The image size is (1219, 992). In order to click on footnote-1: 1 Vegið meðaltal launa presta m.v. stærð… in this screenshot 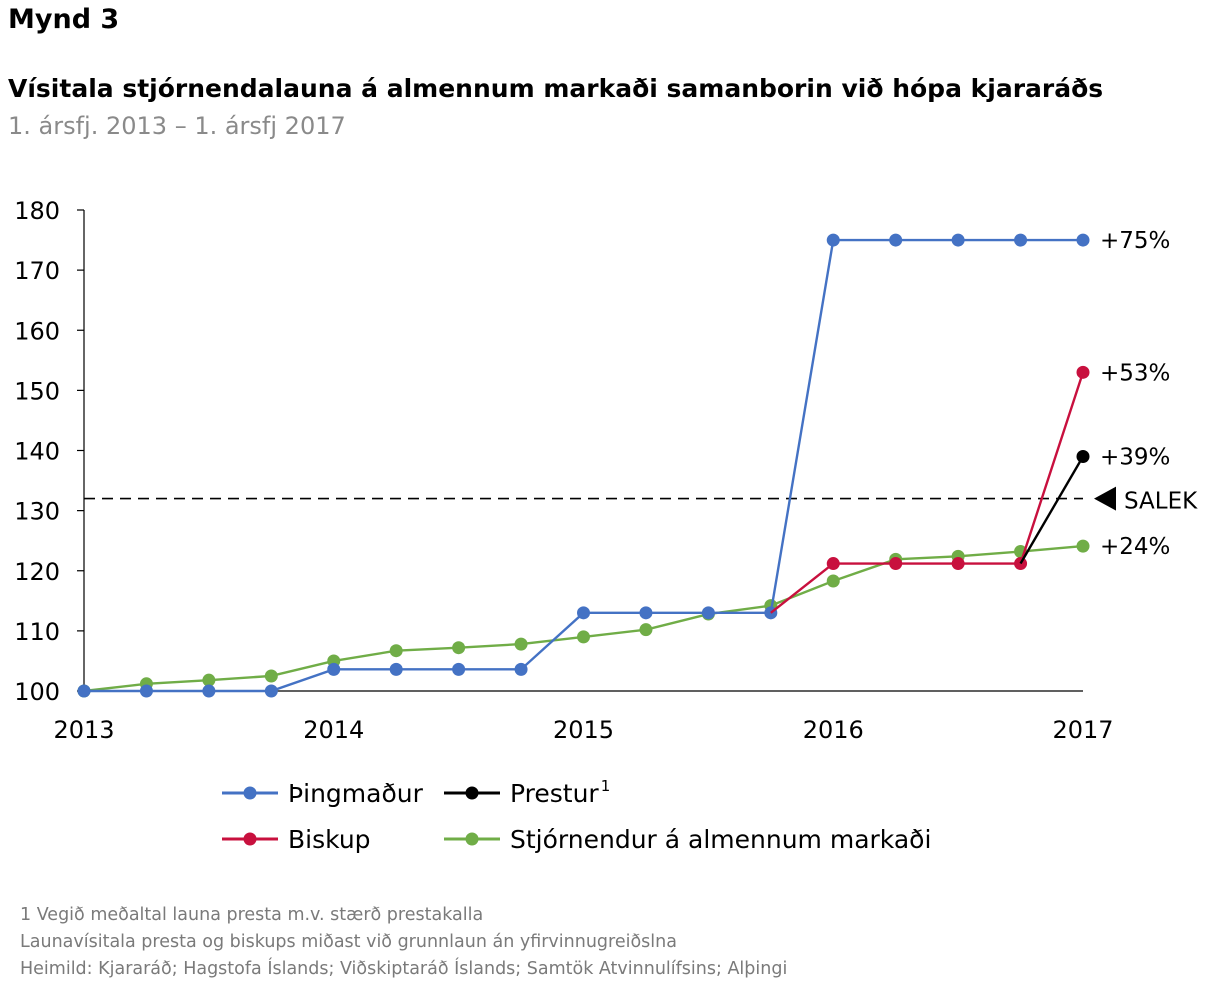, I will do `click(252, 915)`.